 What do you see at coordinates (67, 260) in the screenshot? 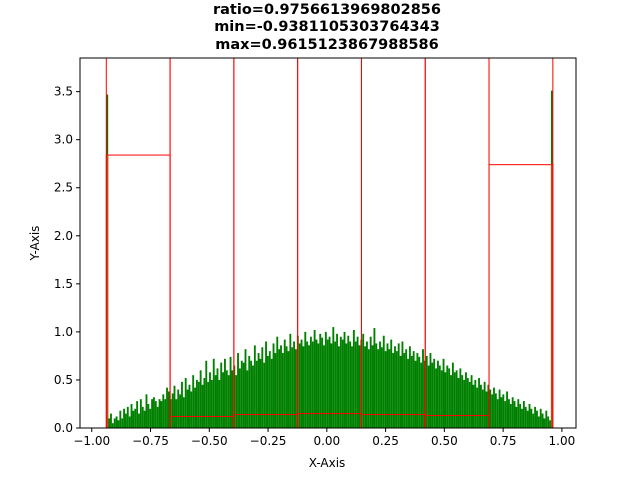
I see `y-axis-ticks: 0.0 0.5 1.0 1.5 2.0 2.5 3.0 3.5` at bounding box center [67, 260].